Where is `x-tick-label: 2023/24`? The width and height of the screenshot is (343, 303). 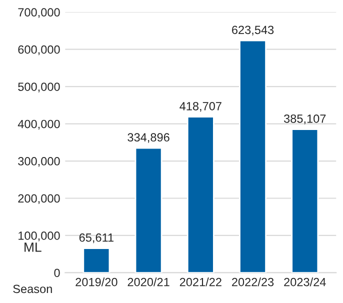 x-tick-label: 2023/24 is located at coordinates (305, 282).